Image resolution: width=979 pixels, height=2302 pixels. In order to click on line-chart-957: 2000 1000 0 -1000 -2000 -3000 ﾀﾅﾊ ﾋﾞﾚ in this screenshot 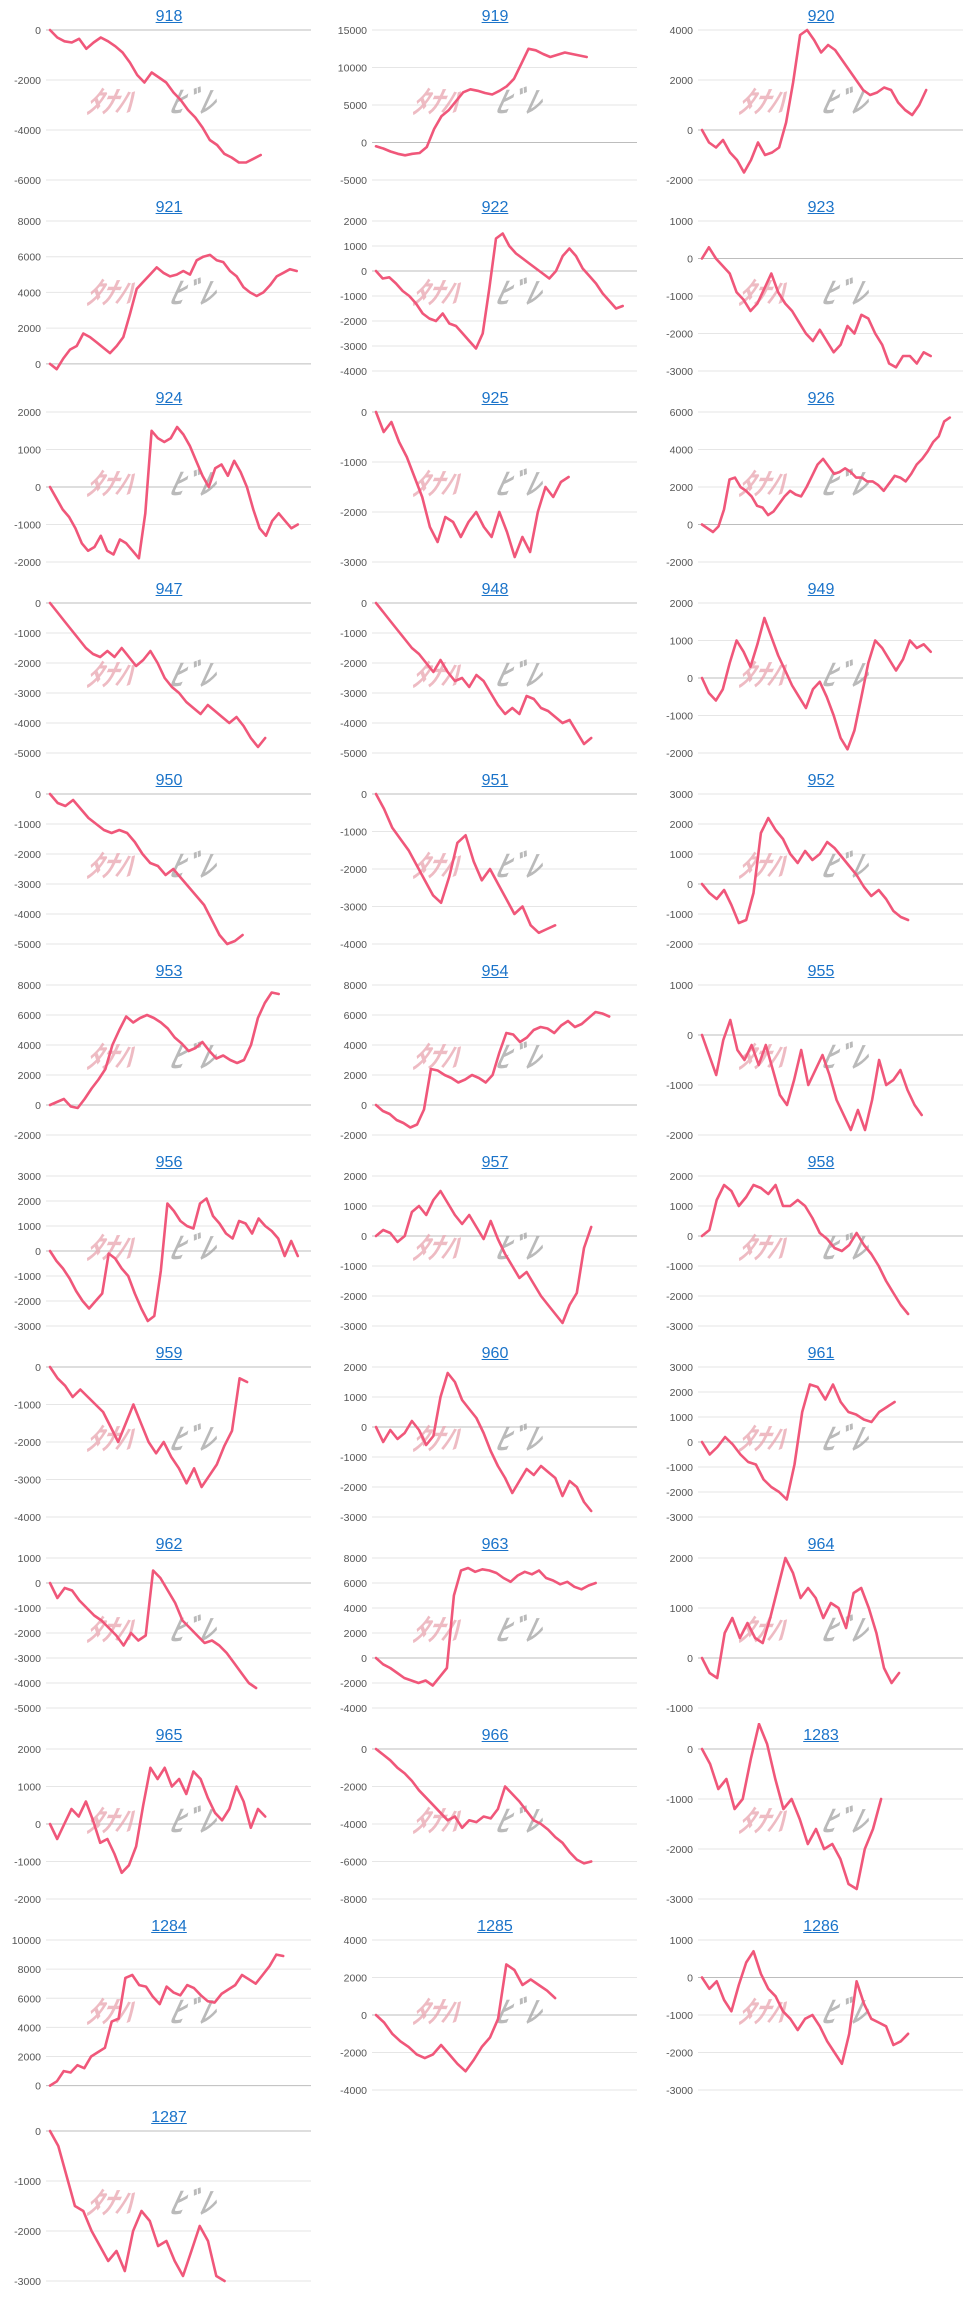, I will do `click(488, 1252)`.